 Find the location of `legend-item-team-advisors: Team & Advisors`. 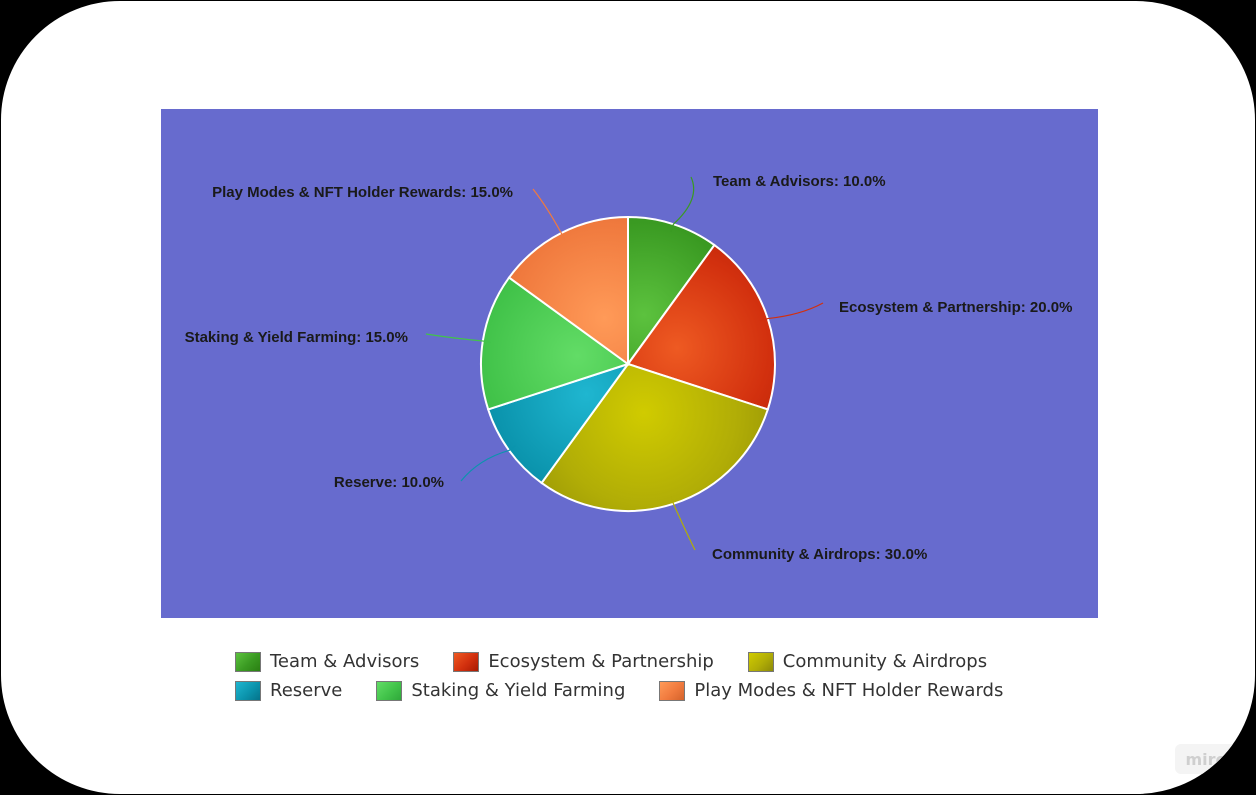

legend-item-team-advisors: Team & Advisors is located at coordinates (327, 661).